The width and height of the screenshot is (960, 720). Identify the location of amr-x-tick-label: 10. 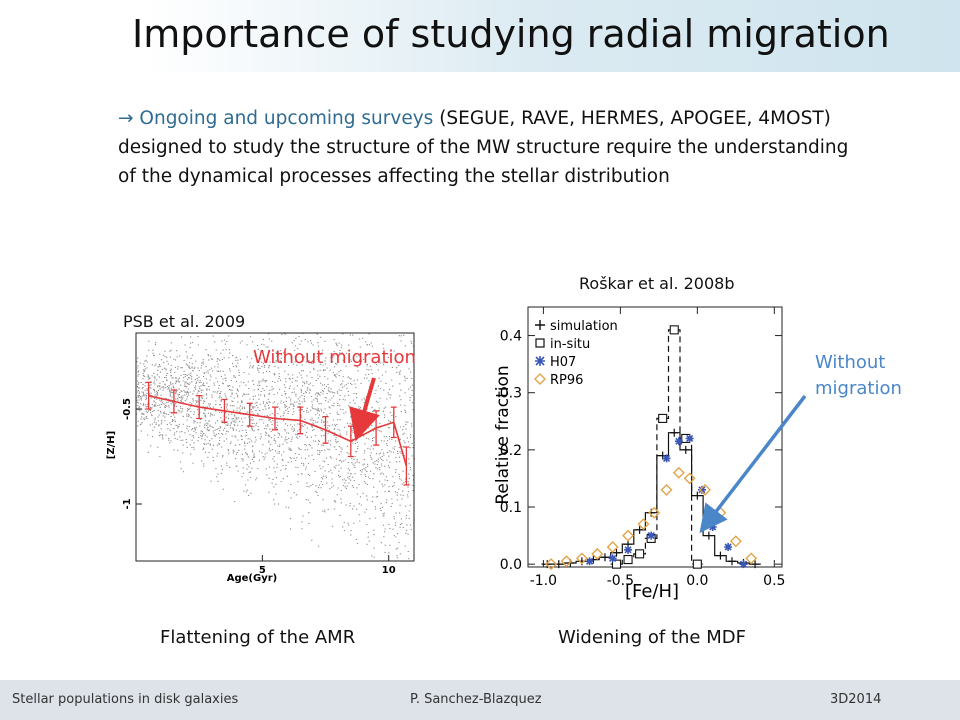
(389, 570).